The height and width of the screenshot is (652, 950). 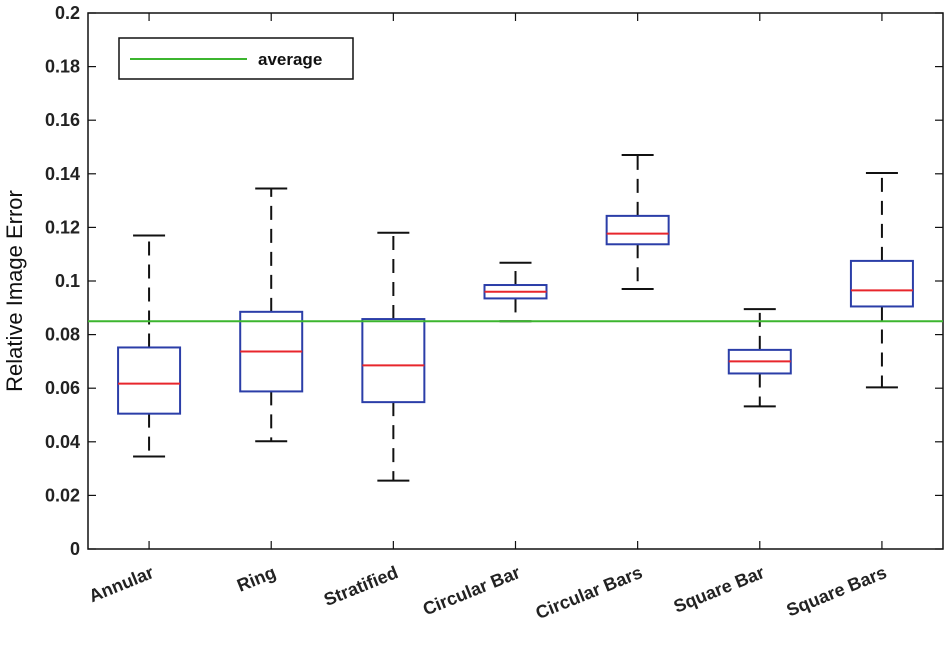 I want to click on y-tick-label: 0.14, so click(x=62, y=174).